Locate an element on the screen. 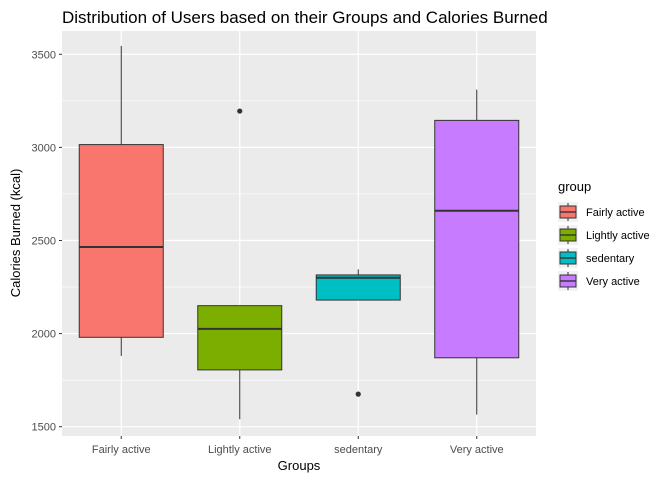 The image size is (672, 480). legend-item: Lightly active is located at coordinates (604, 235).